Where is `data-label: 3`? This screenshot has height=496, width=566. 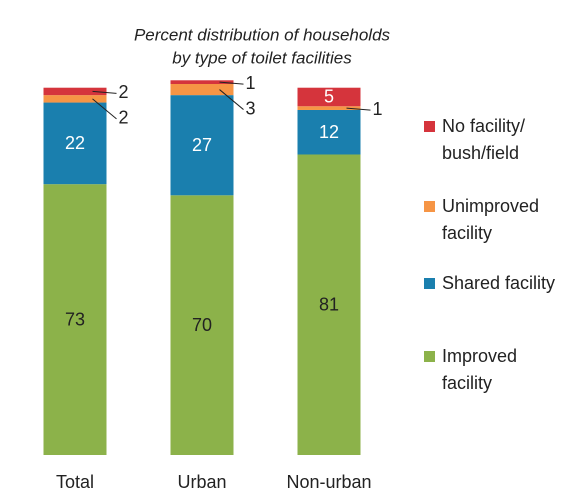
data-label: 3 is located at coordinates (251, 108).